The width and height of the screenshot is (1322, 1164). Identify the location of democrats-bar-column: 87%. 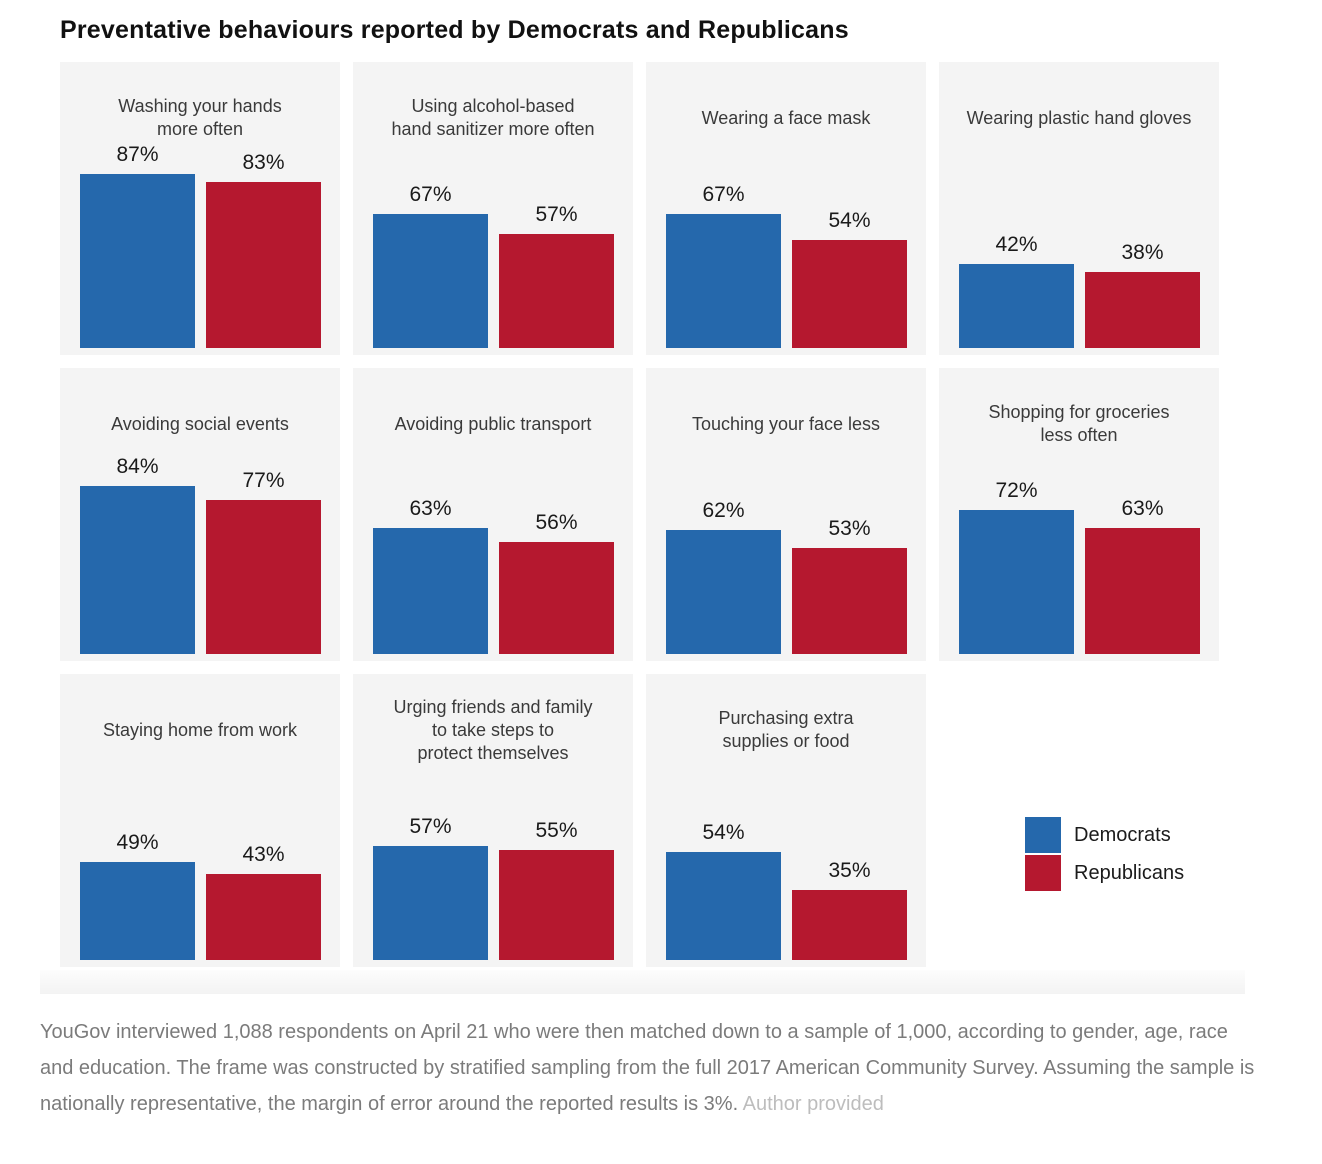
(137, 245).